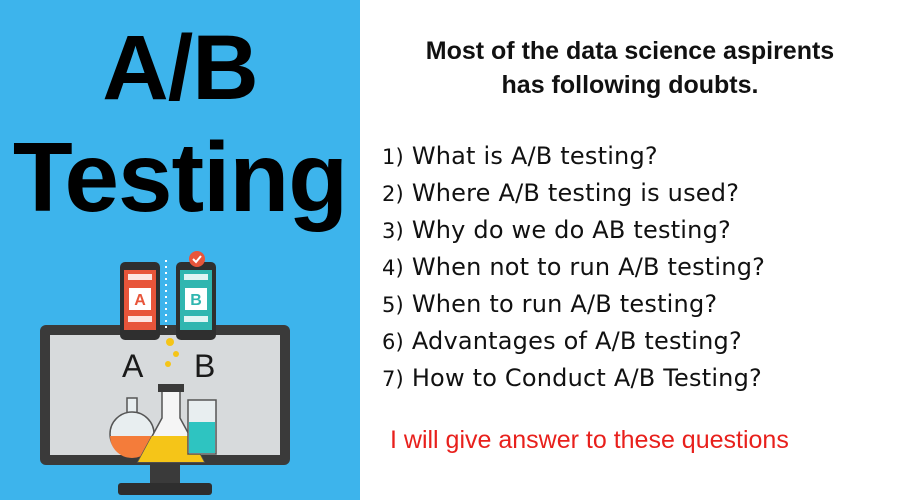 Image resolution: width=900 pixels, height=500 pixels. What do you see at coordinates (393, 194) in the screenshot?
I see `question-number: 2)` at bounding box center [393, 194].